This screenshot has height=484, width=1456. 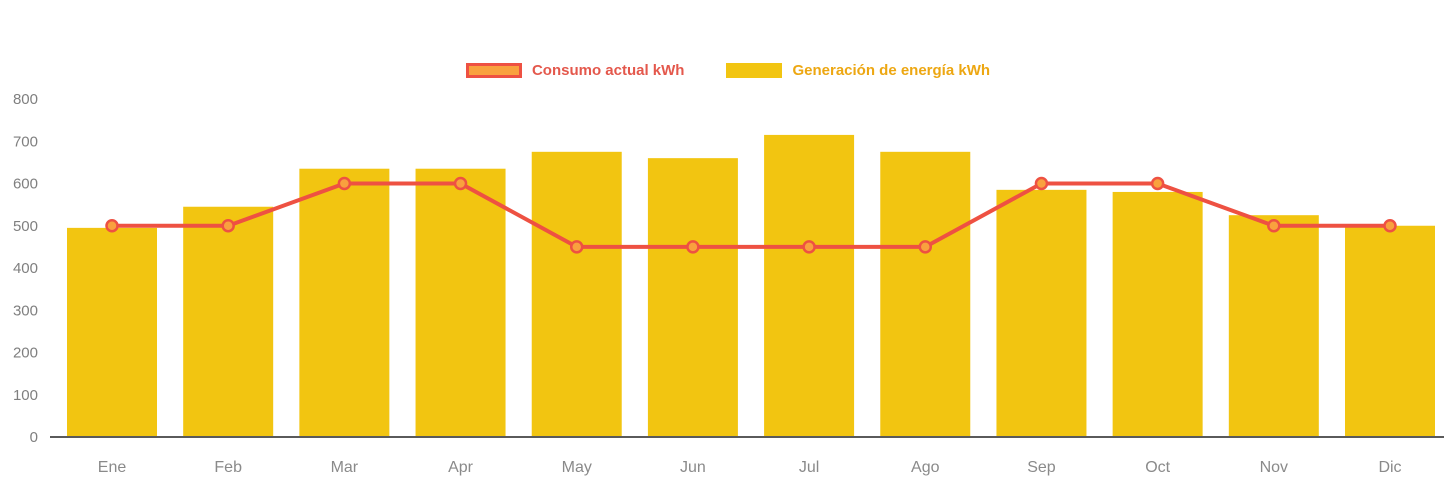 I want to click on x-axis-label: May, so click(x=577, y=467).